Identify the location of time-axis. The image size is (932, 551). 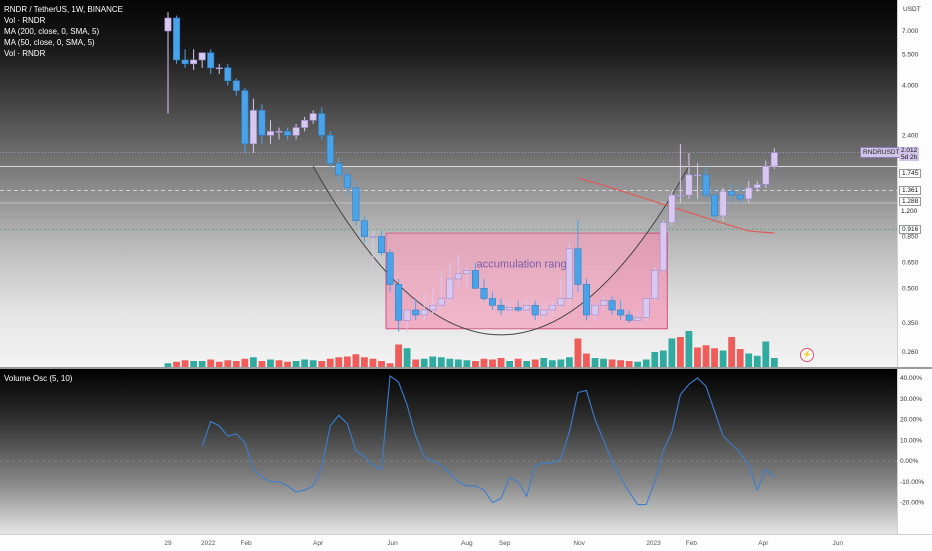
(466, 542).